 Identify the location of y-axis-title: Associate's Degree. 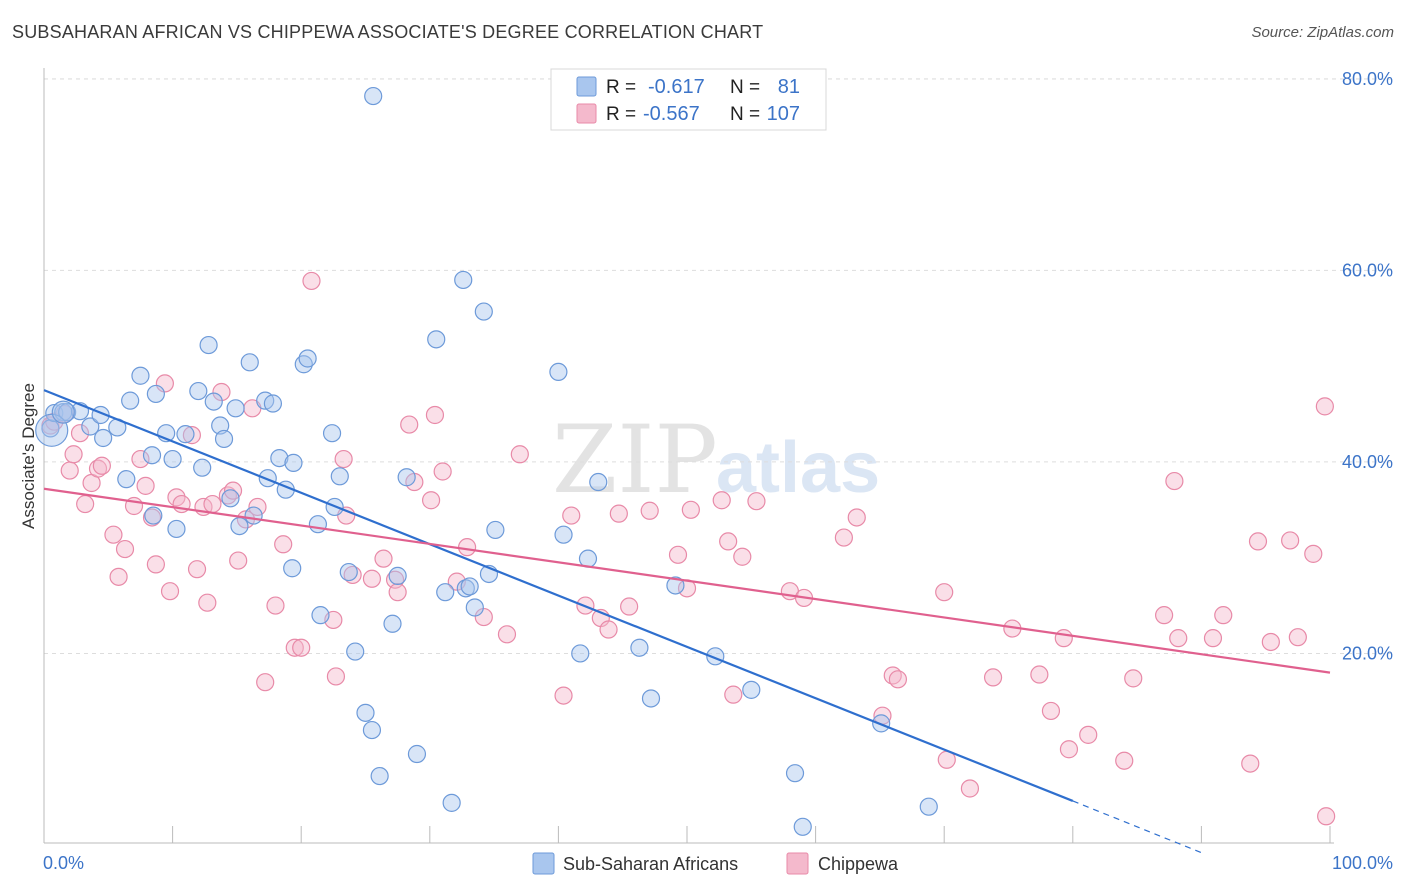
(28, 456).